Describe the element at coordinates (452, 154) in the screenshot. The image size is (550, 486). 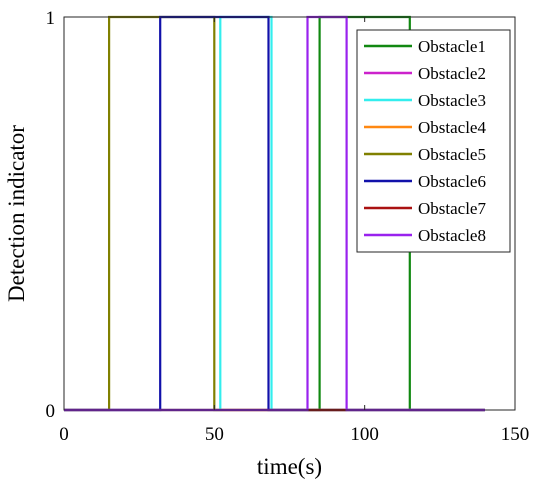
I see `legend-label-obstacle5: Obstacle5` at that location.